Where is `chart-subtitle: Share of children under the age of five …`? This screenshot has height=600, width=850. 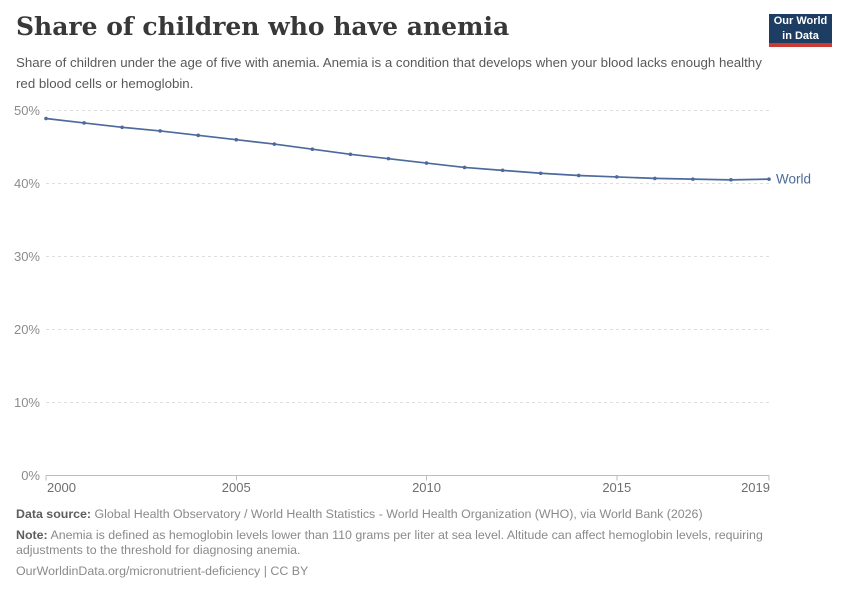
chart-subtitle: Share of children under the age of five … is located at coordinates (389, 73).